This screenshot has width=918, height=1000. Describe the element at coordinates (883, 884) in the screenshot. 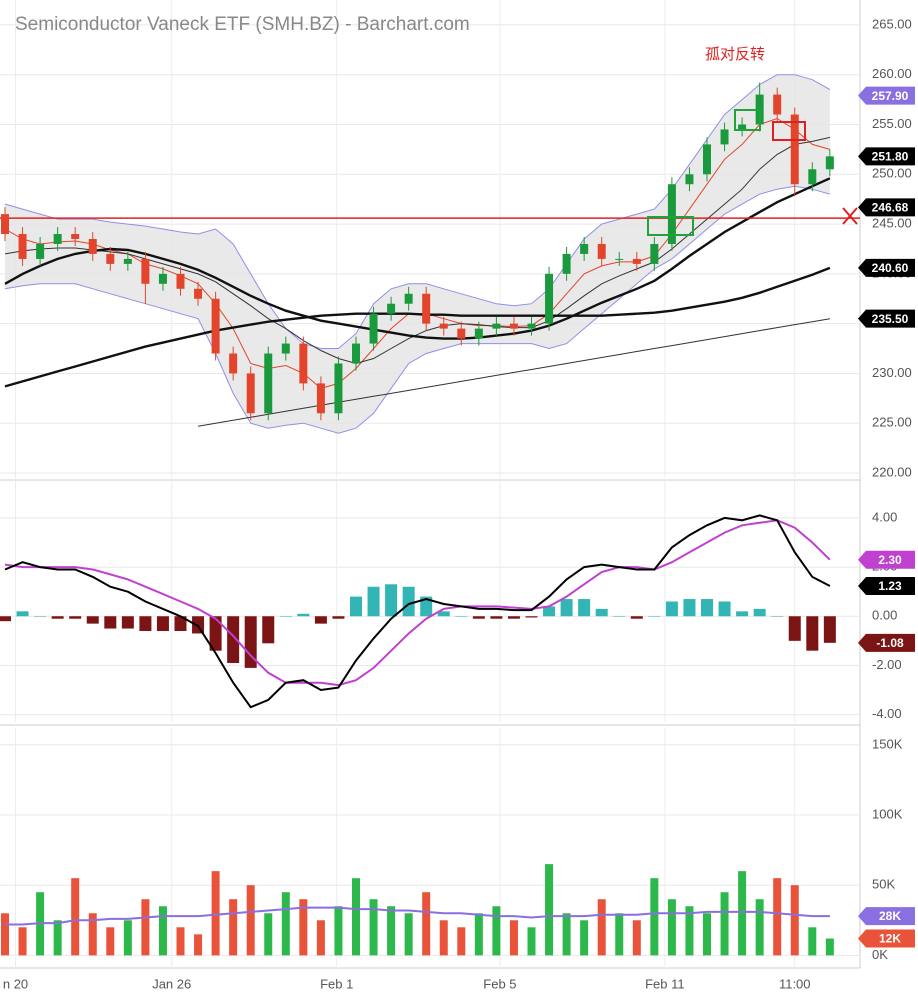

I see `y-tick-label: 50K` at that location.